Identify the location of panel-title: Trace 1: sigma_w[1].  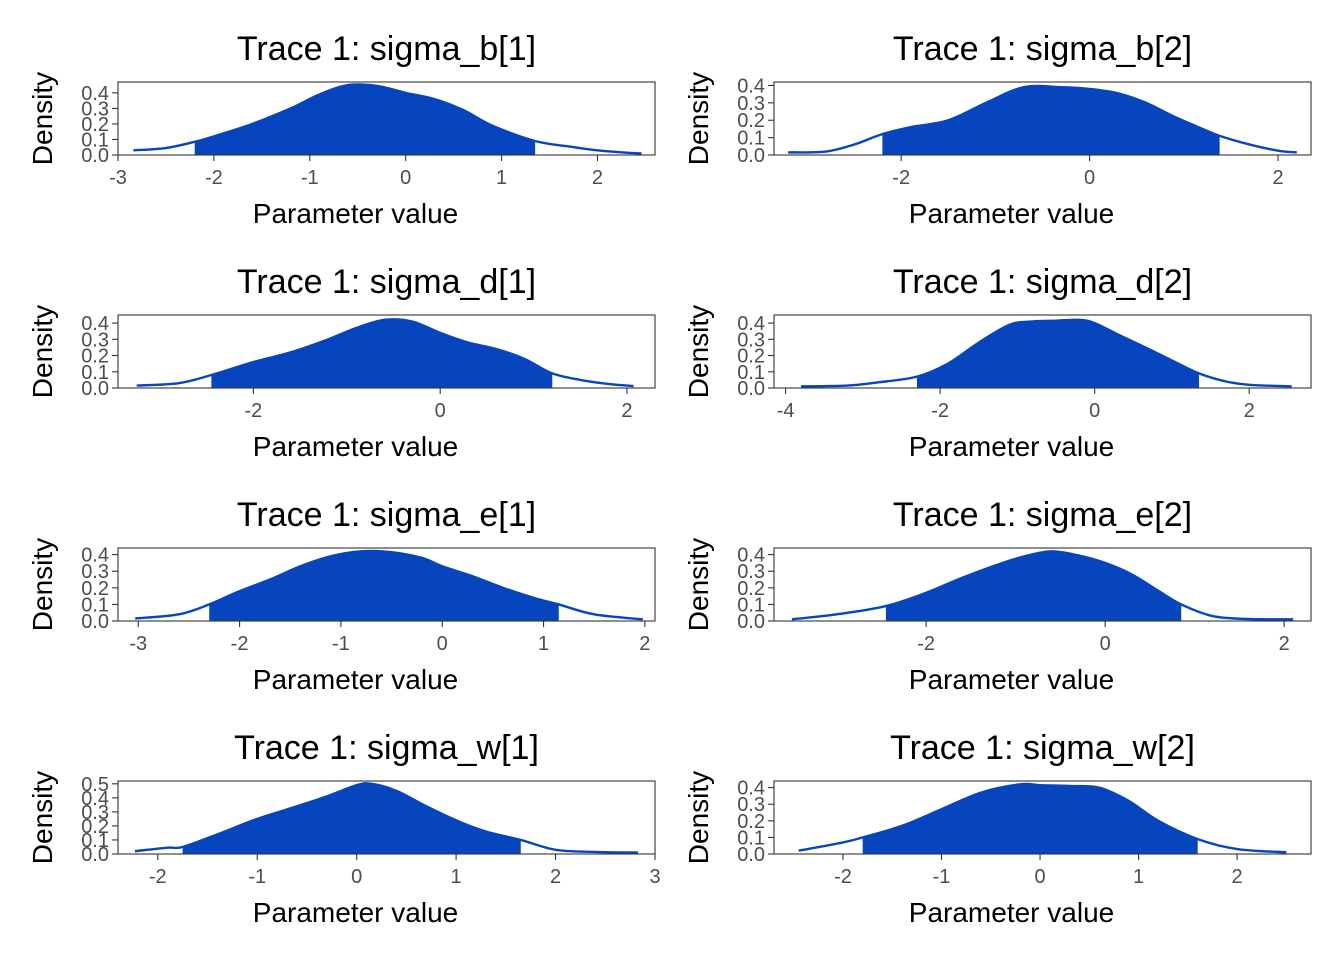
(386, 748).